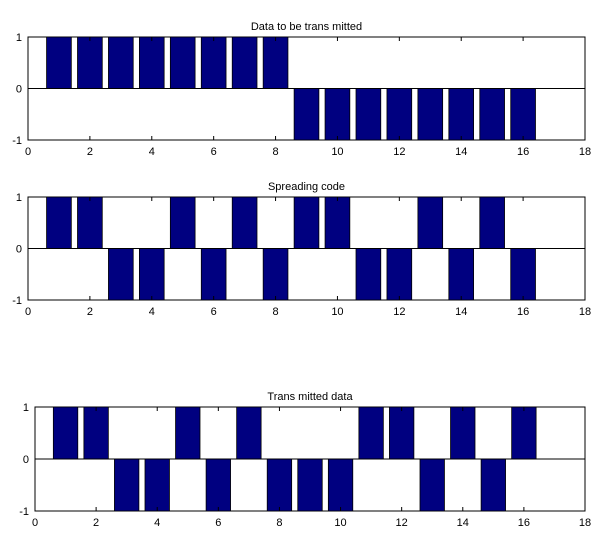 The height and width of the screenshot is (535, 593). Describe the element at coordinates (306, 187) in the screenshot. I see `chart-title: Spreading code` at that location.